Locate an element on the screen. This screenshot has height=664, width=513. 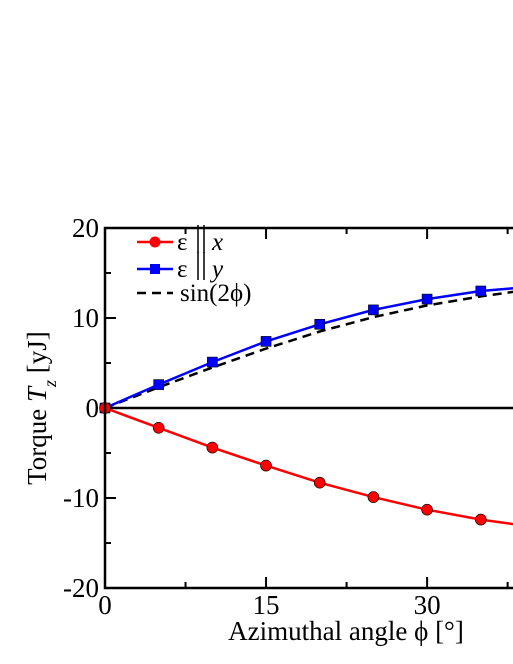
y-tick-label: -10 is located at coordinates (81, 498).